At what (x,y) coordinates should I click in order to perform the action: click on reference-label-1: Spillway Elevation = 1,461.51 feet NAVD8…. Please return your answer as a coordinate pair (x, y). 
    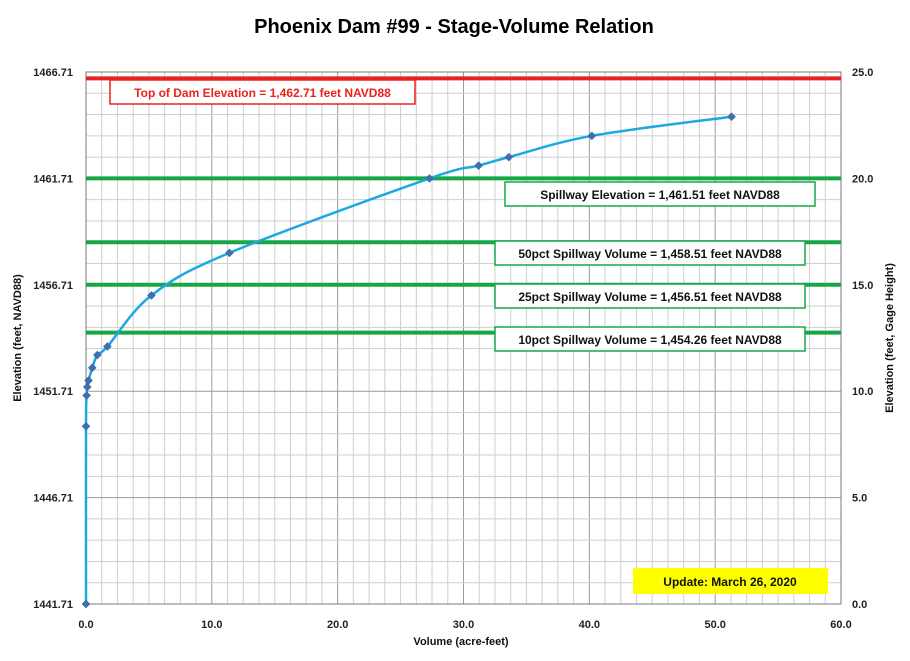
    Looking at the image, I should click on (660, 195).